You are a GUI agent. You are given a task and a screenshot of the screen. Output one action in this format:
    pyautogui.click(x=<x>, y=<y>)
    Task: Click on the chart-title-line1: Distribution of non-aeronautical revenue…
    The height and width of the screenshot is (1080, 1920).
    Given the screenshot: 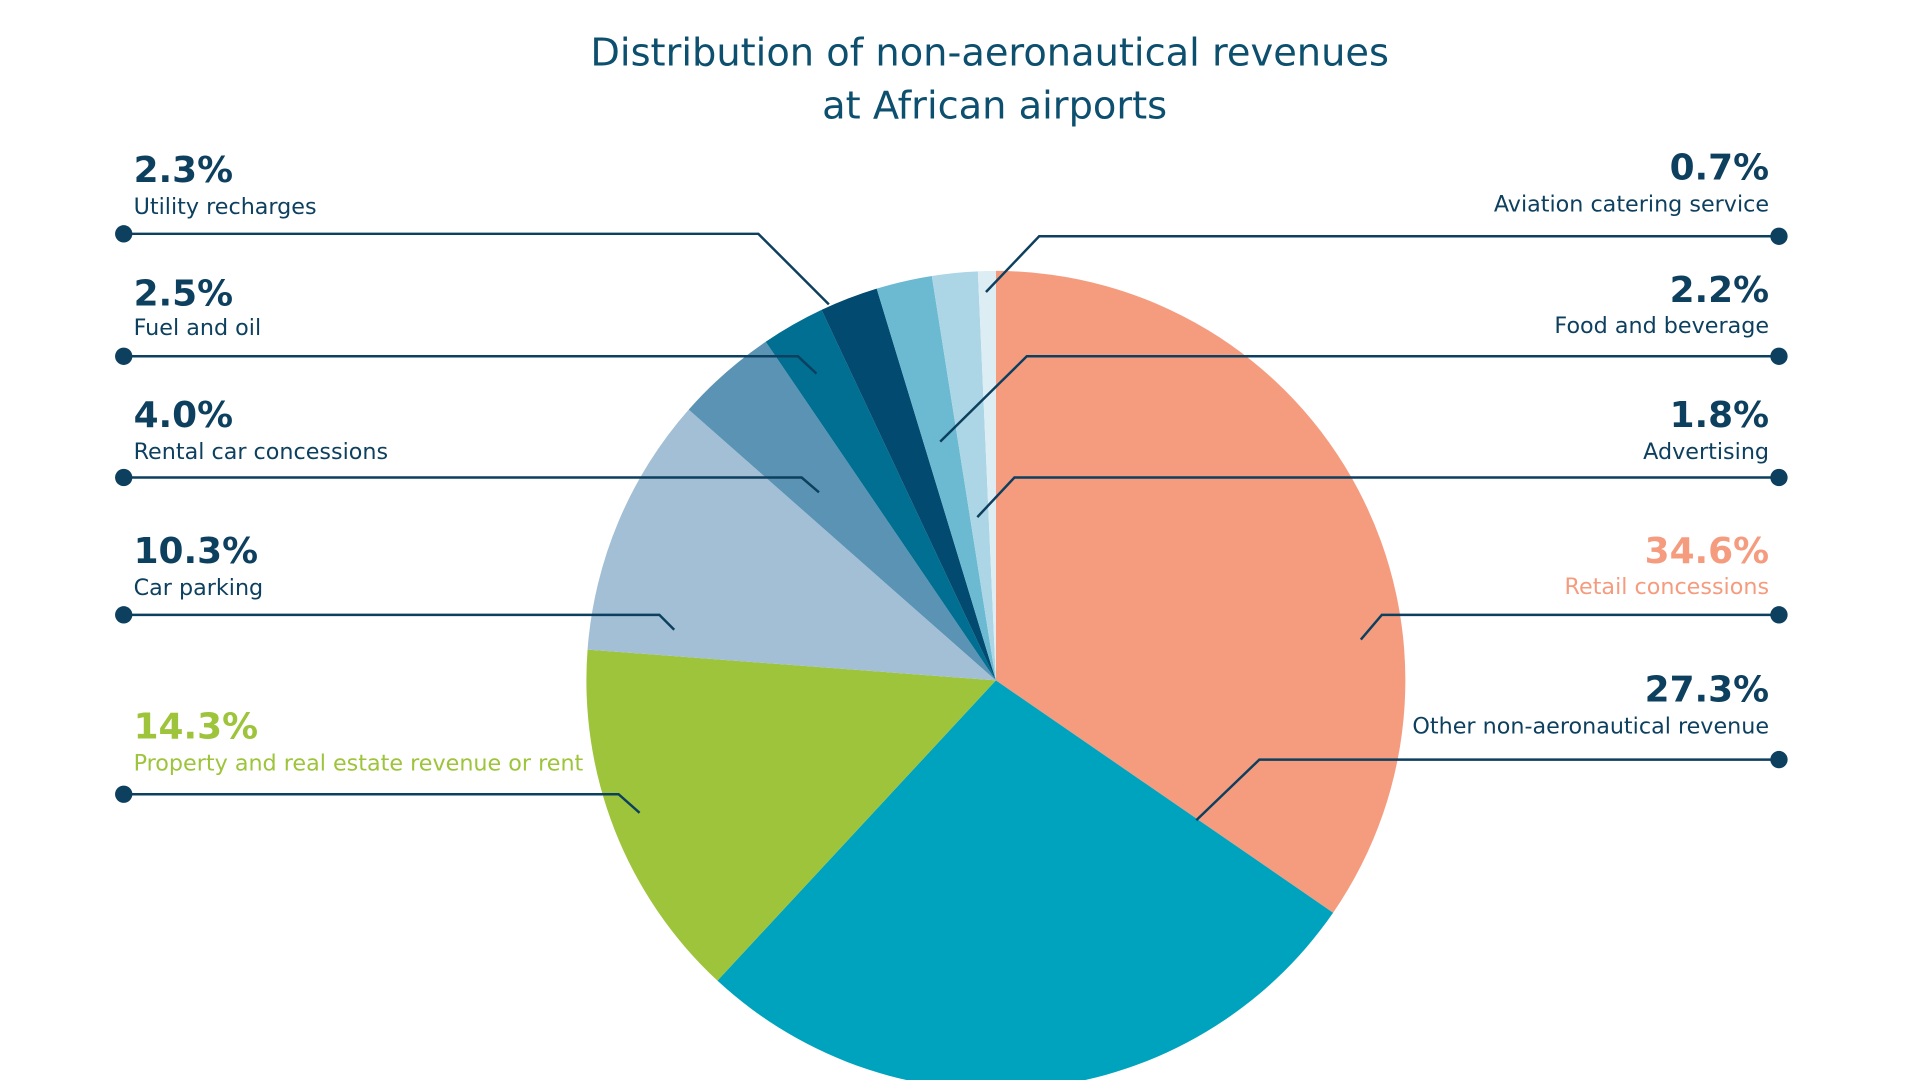 What is the action you would take?
    pyautogui.click(x=989, y=53)
    